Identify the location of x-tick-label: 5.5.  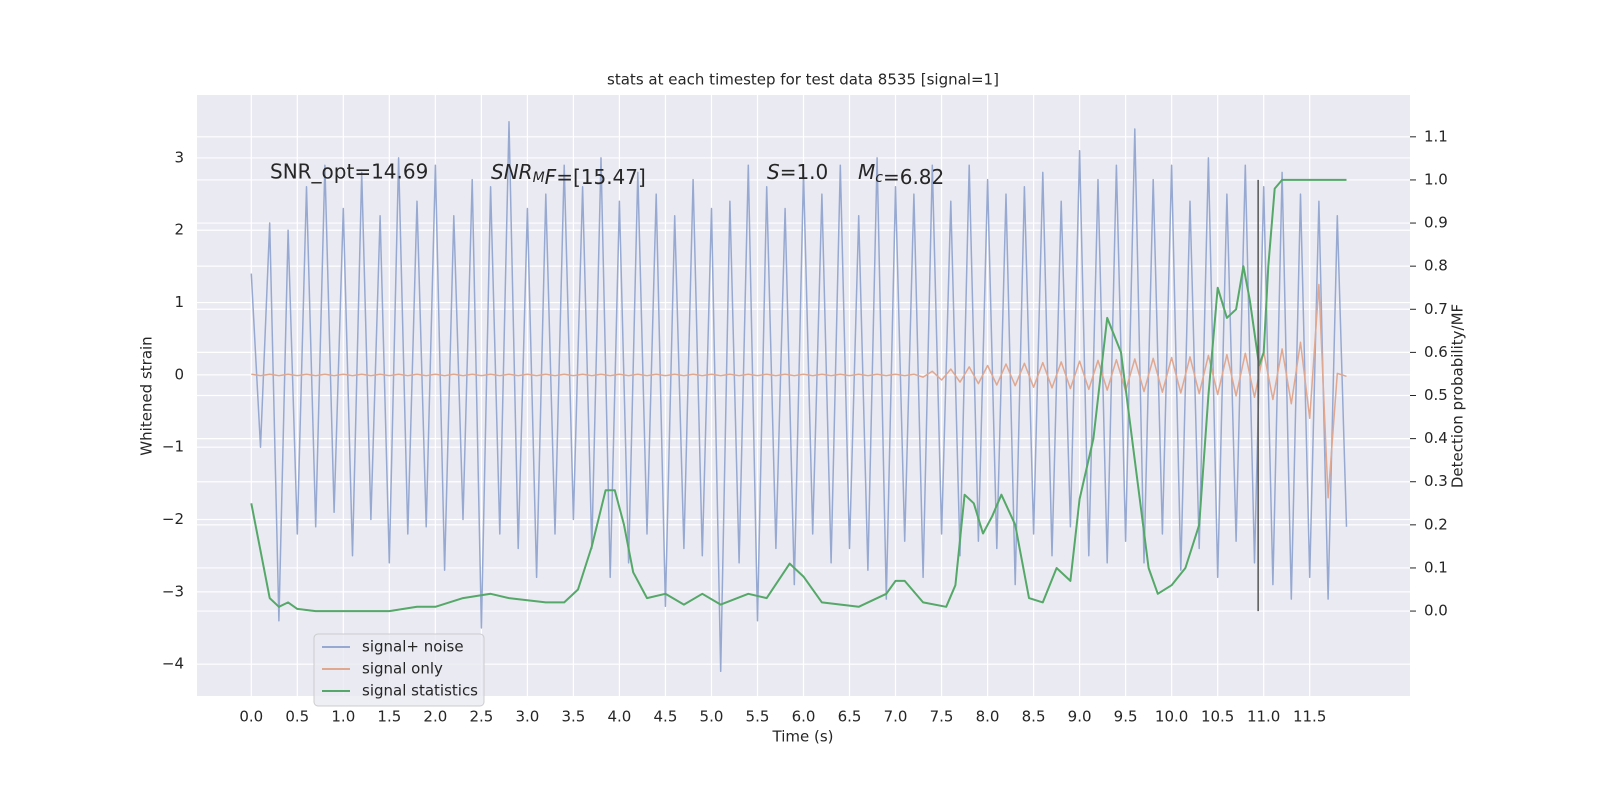
(758, 717).